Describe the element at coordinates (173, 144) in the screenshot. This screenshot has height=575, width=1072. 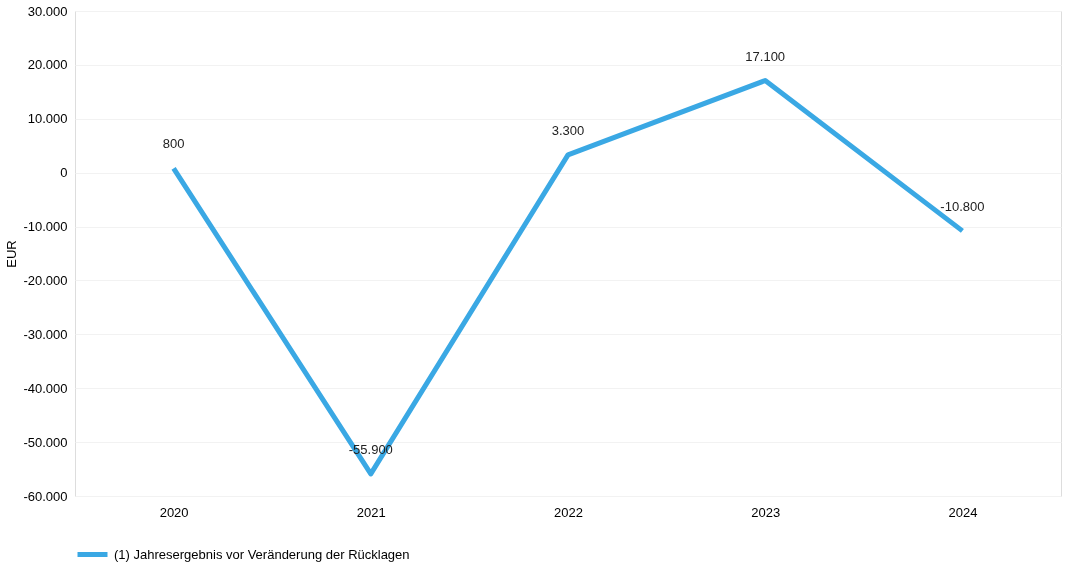
I see `data-label: 800` at that location.